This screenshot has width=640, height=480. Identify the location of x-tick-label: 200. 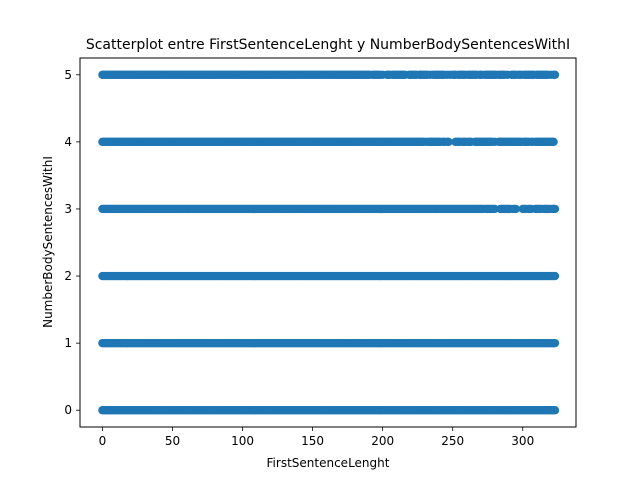
(382, 441).